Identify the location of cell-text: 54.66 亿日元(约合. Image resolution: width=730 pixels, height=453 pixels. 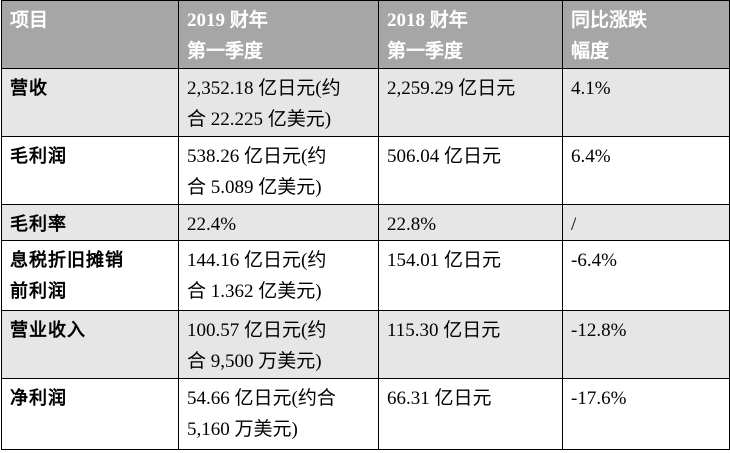
(261, 398).